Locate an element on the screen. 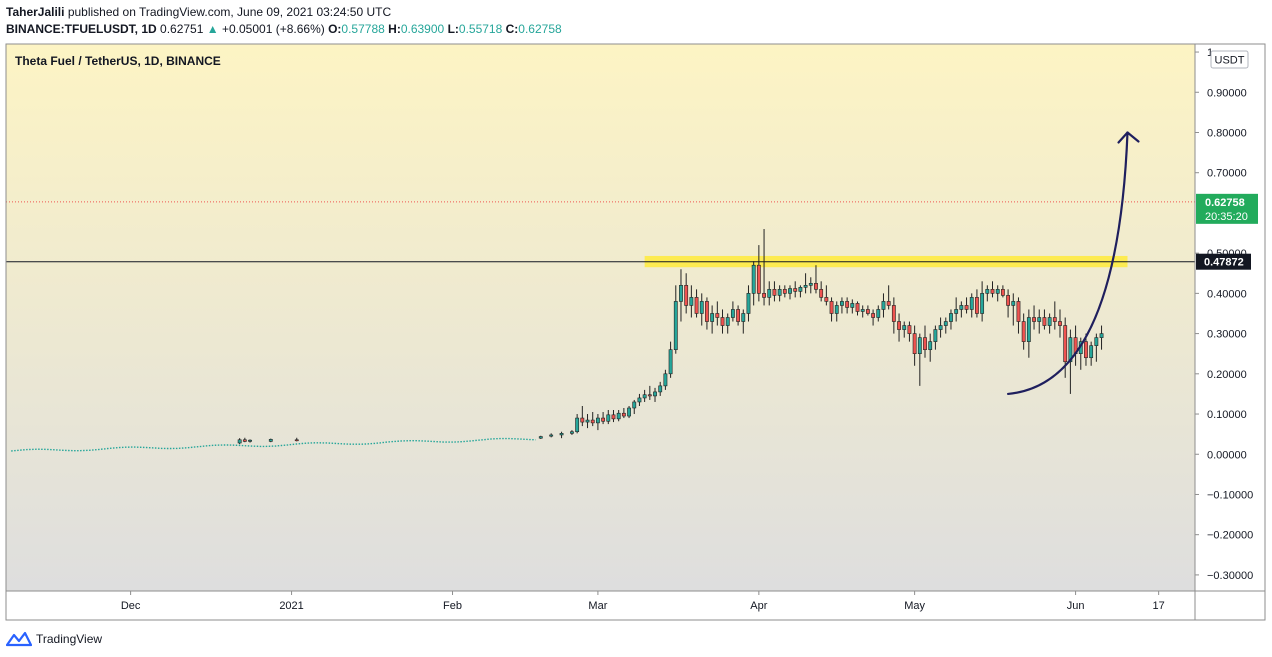  tradingview-logo-icon is located at coordinates (19, 639).